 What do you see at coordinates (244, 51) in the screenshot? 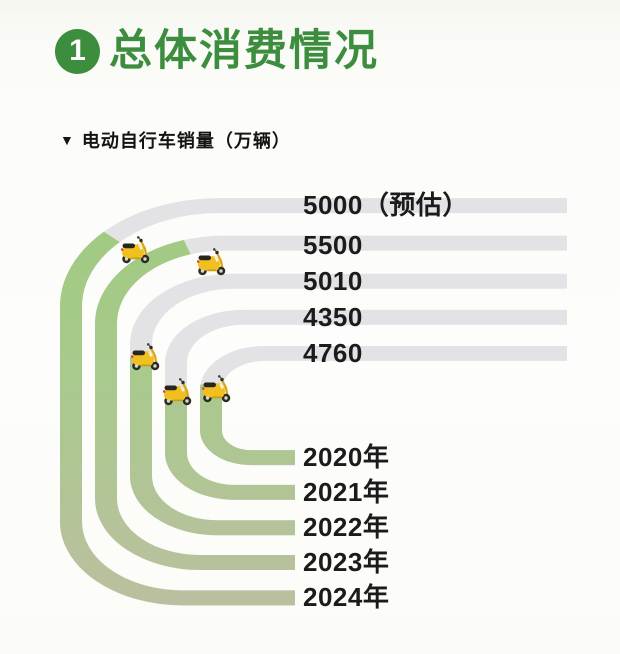
I see `page-title: 总体消费情况` at bounding box center [244, 51].